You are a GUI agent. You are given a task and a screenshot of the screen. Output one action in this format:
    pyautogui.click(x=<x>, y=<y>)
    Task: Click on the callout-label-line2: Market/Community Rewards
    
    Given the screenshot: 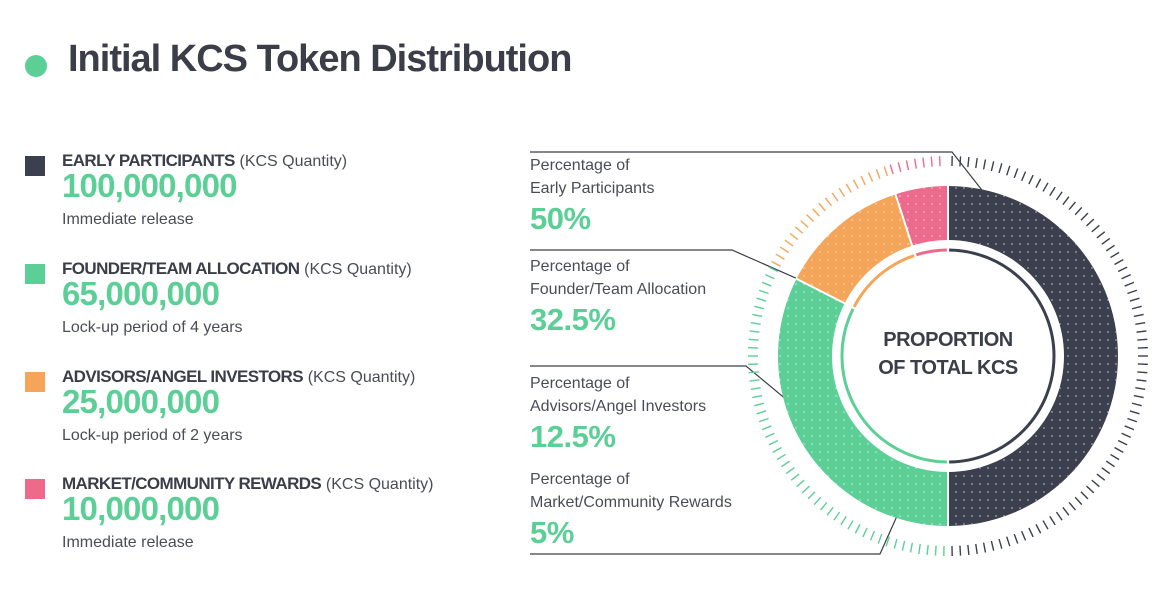 What is the action you would take?
    pyautogui.click(x=631, y=502)
    